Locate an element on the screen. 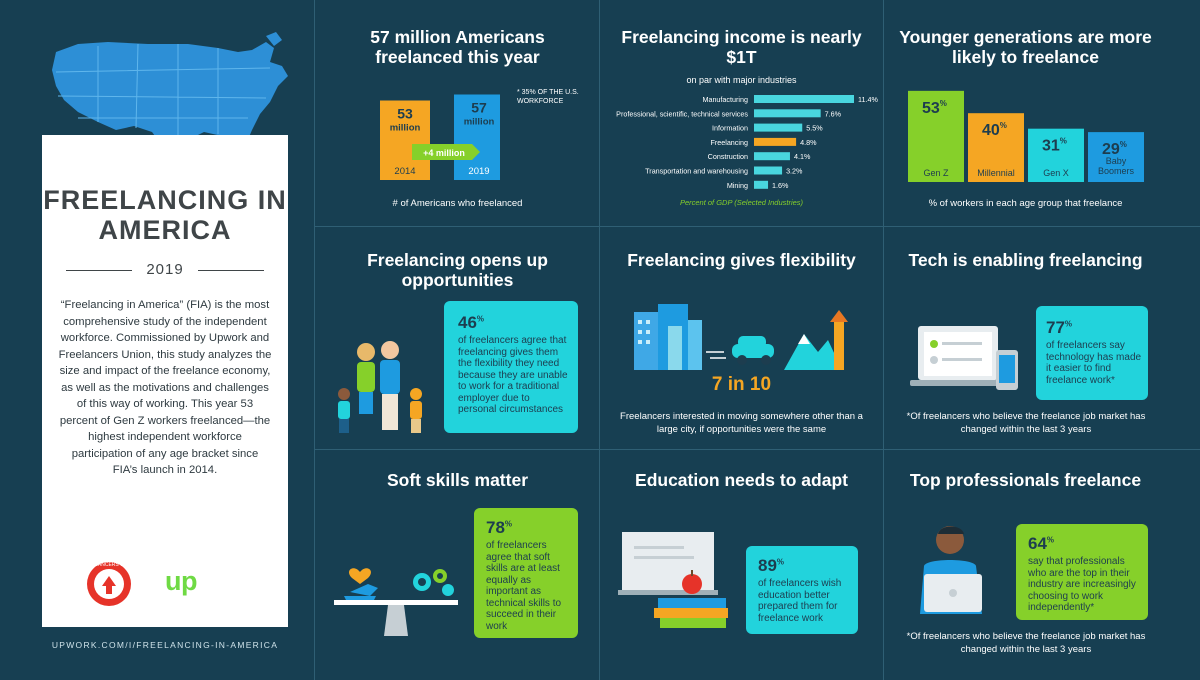 The height and width of the screenshot is (680, 1200). city-to-country-illustration is located at coordinates (741, 337).